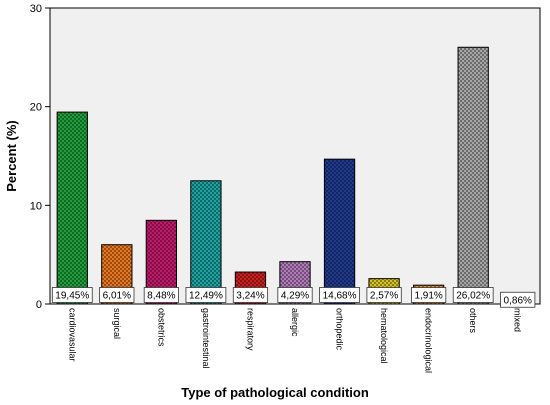 The height and width of the screenshot is (405, 550). I want to click on data-label: 4,29%, so click(295, 296).